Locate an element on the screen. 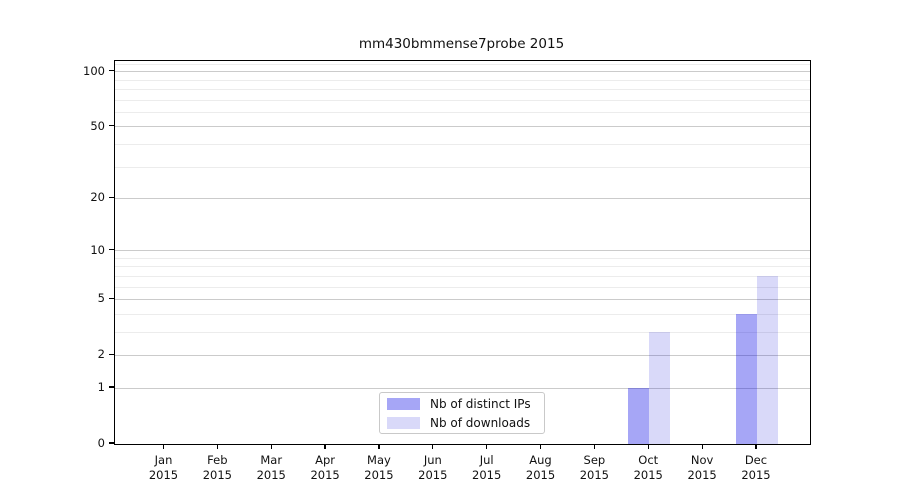 This screenshot has width=900, height=500. legend-item-distinct-ips: Nb of distinct IPs is located at coordinates (462, 404).